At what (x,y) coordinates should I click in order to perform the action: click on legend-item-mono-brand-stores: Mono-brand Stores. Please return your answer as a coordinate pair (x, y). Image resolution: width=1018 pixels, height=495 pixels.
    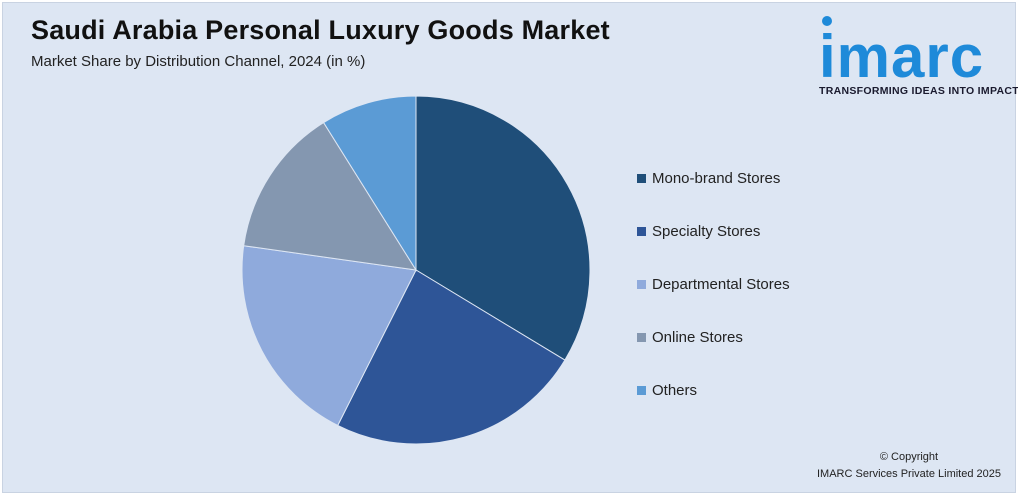
    Looking at the image, I should click on (713, 178).